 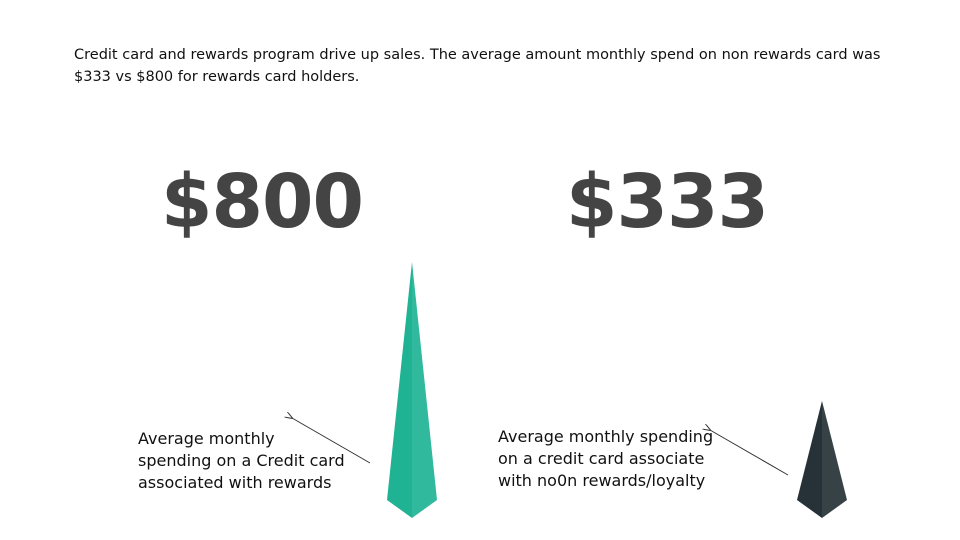 What do you see at coordinates (331, 441) in the screenshot?
I see `rewards-pointer-arrow` at bounding box center [331, 441].